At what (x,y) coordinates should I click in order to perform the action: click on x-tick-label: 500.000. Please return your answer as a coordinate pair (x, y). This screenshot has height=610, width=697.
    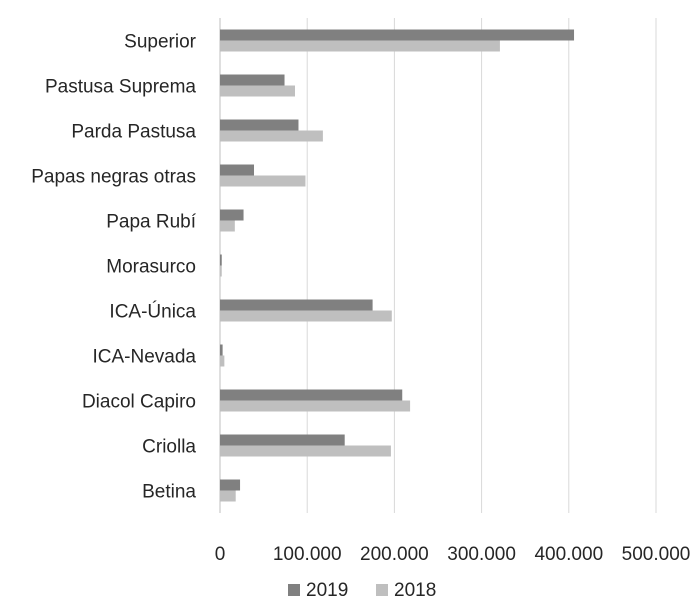
    Looking at the image, I should click on (656, 554).